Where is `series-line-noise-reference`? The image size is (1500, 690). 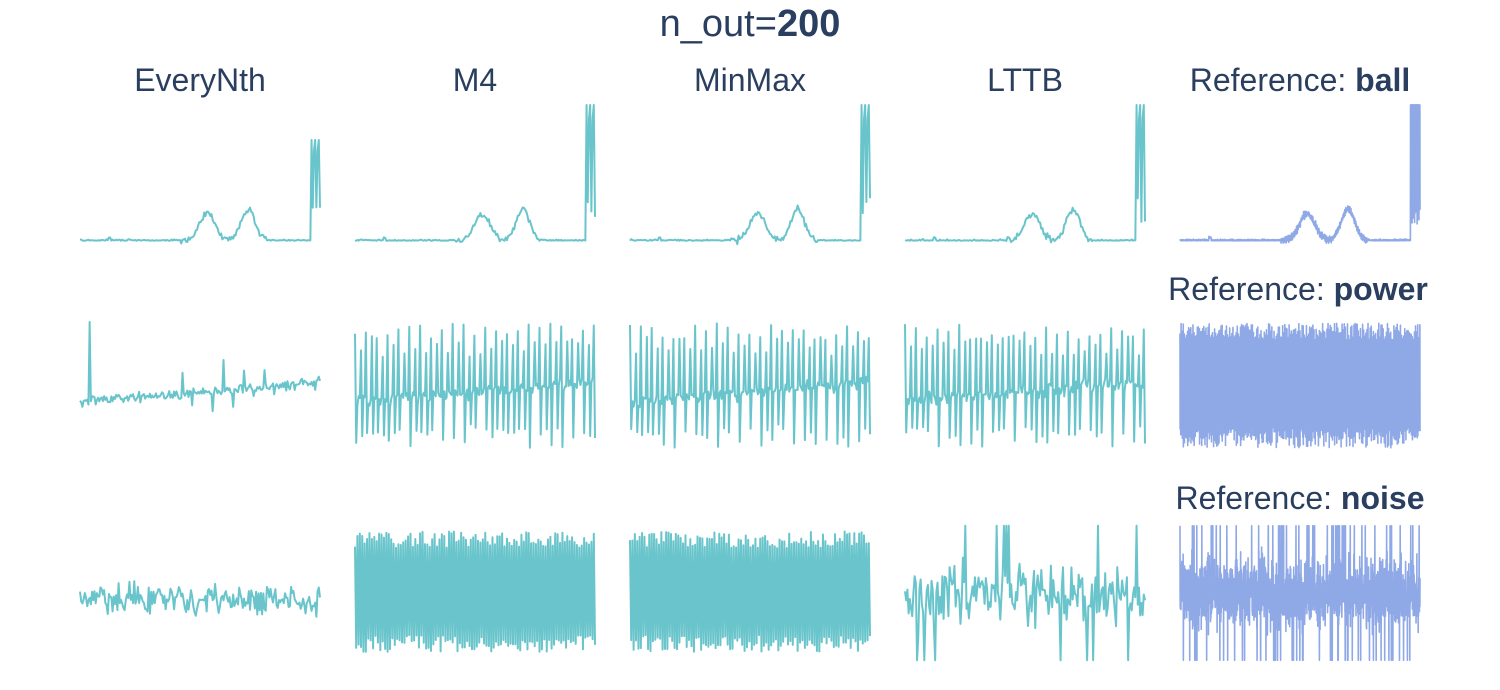 series-line-noise-reference is located at coordinates (1300, 593).